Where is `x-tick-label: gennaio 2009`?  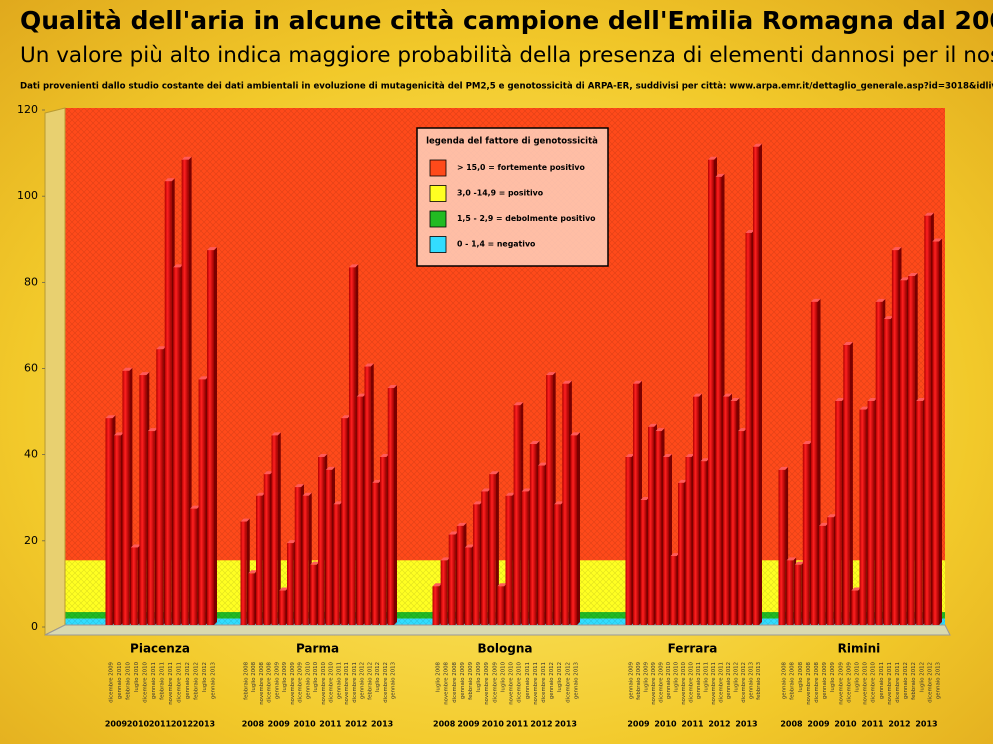 x-tick-label: gennaio 2009 is located at coordinates (825, 680).